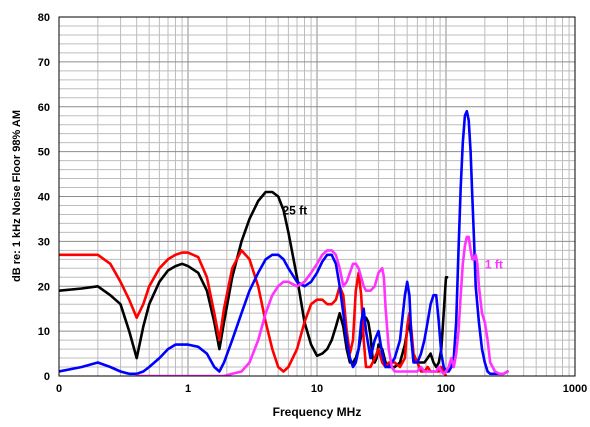 This screenshot has height=427, width=590. Describe the element at coordinates (17, 196) in the screenshot. I see `y-axis-label: dB re: 1 kHz Noise Floor 98% AM` at that location.